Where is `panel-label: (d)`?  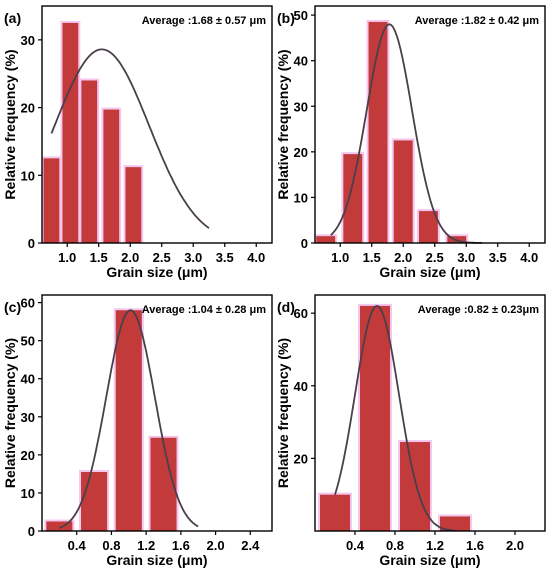
panel-label: (d) is located at coordinates (286, 307).